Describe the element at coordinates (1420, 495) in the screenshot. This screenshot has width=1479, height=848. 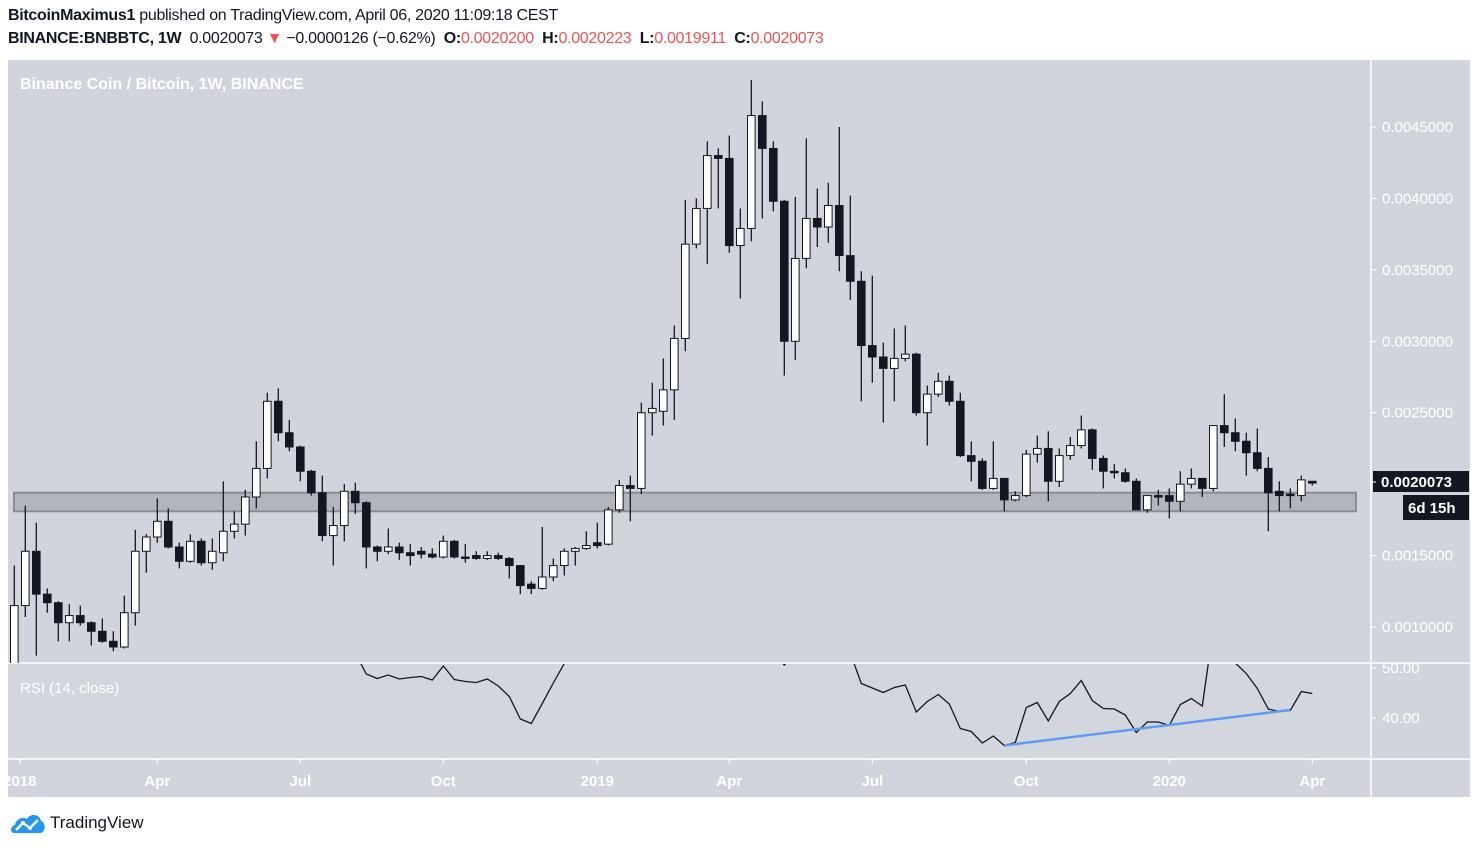
I see `current-price-label-group: 0.0020073 6d 15h` at that location.